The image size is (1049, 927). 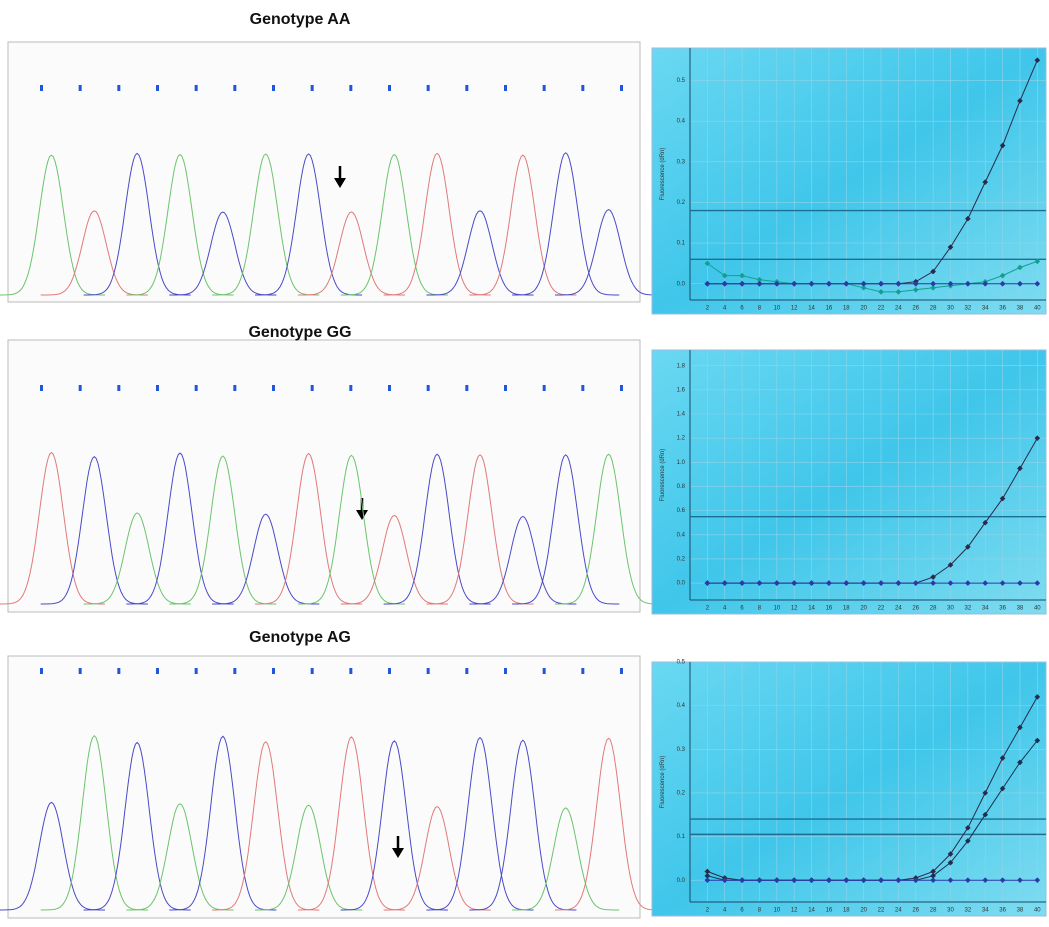 I want to click on x-tick-label: 38, so click(x=1020, y=911).